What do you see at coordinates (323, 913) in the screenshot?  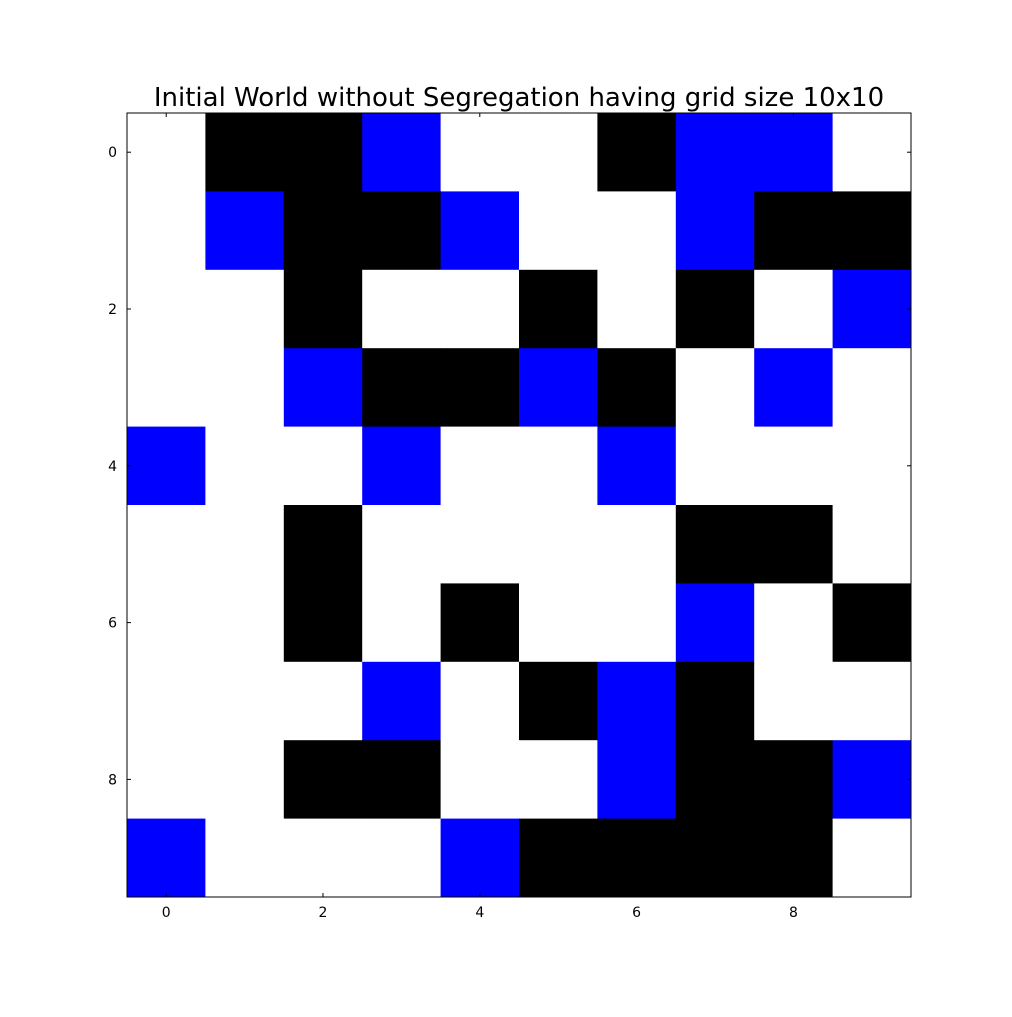 I see `x-tick-label: 2` at bounding box center [323, 913].